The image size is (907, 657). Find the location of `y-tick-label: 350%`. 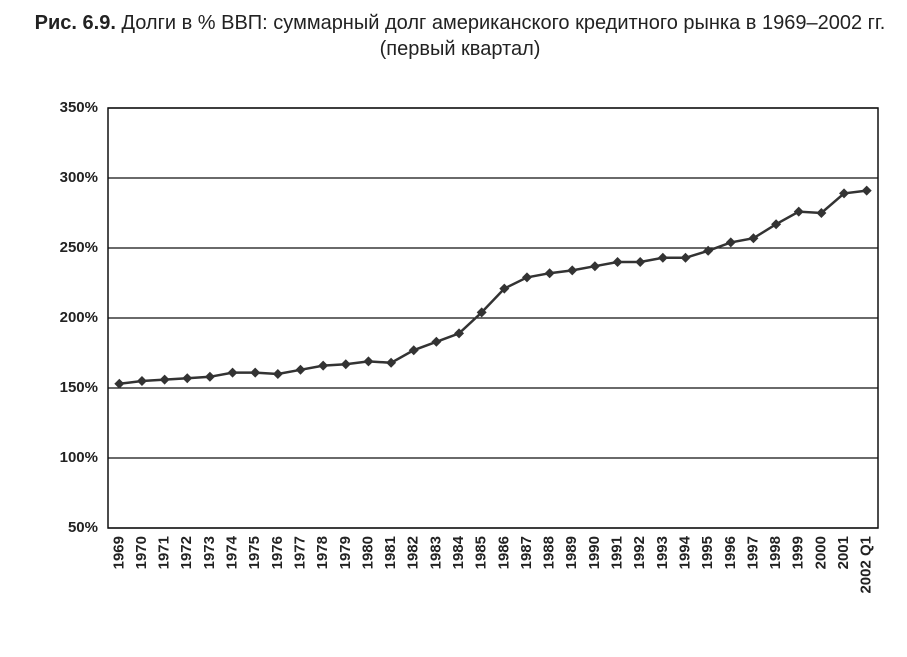

y-tick-label: 350% is located at coordinates (79, 107).